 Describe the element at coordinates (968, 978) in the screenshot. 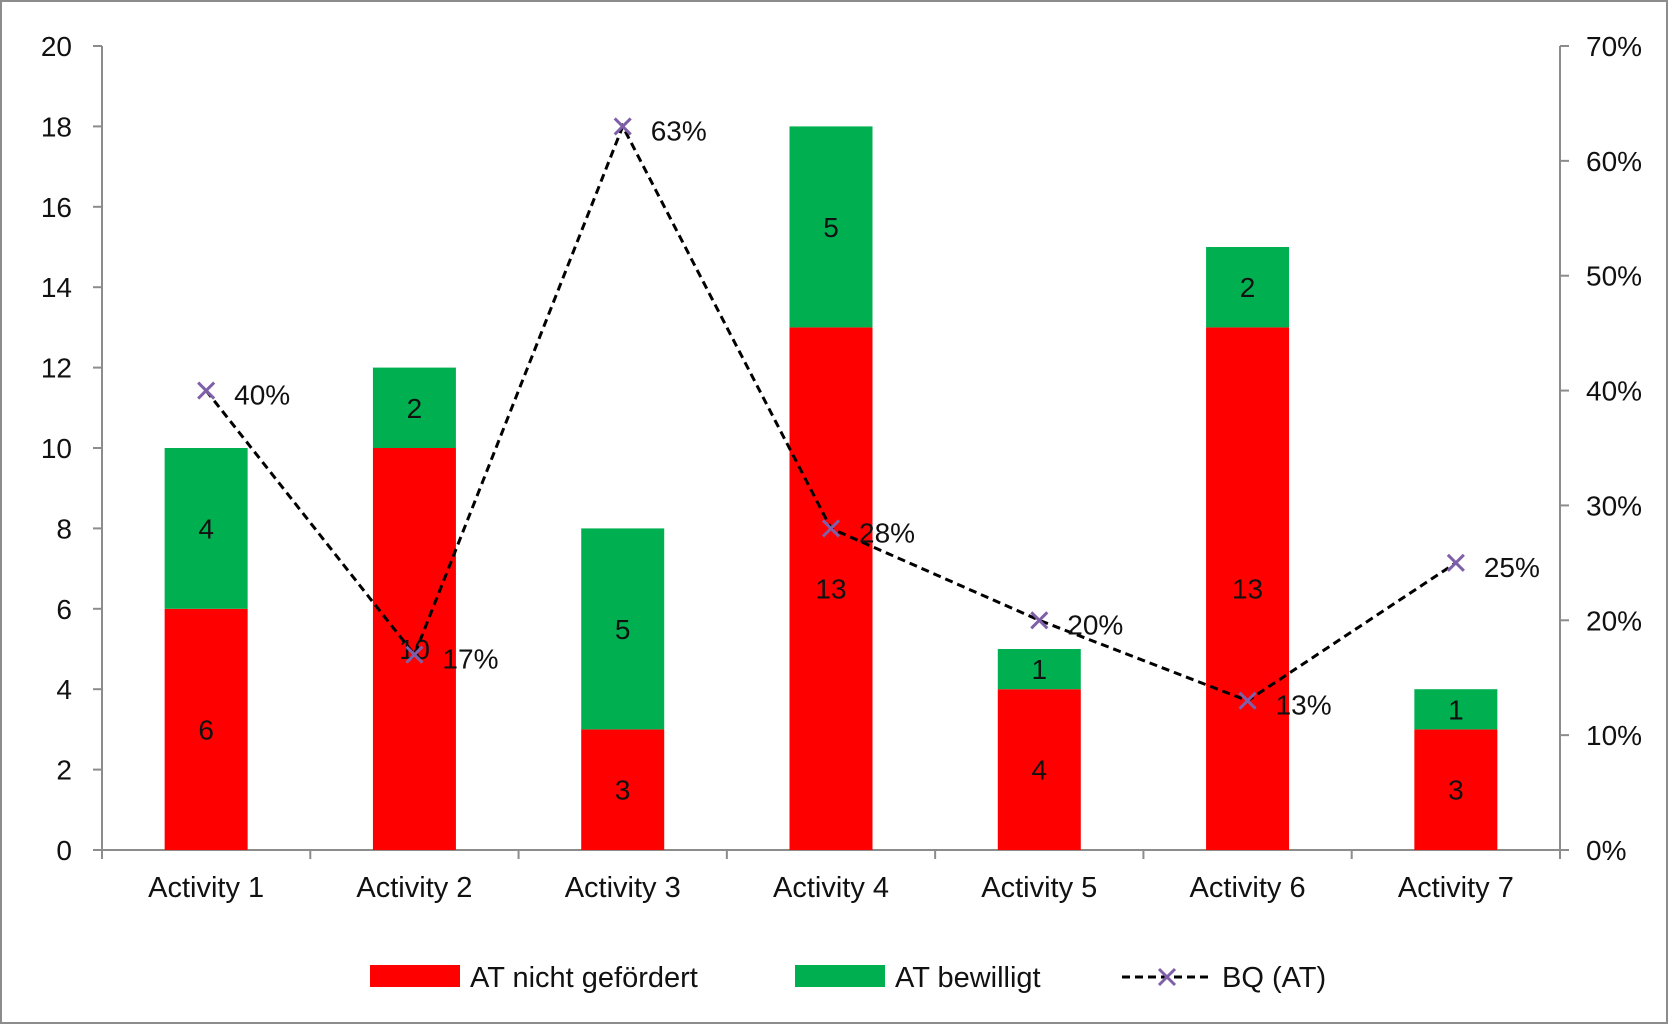

I see `legend-label: AT bewilligt` at that location.